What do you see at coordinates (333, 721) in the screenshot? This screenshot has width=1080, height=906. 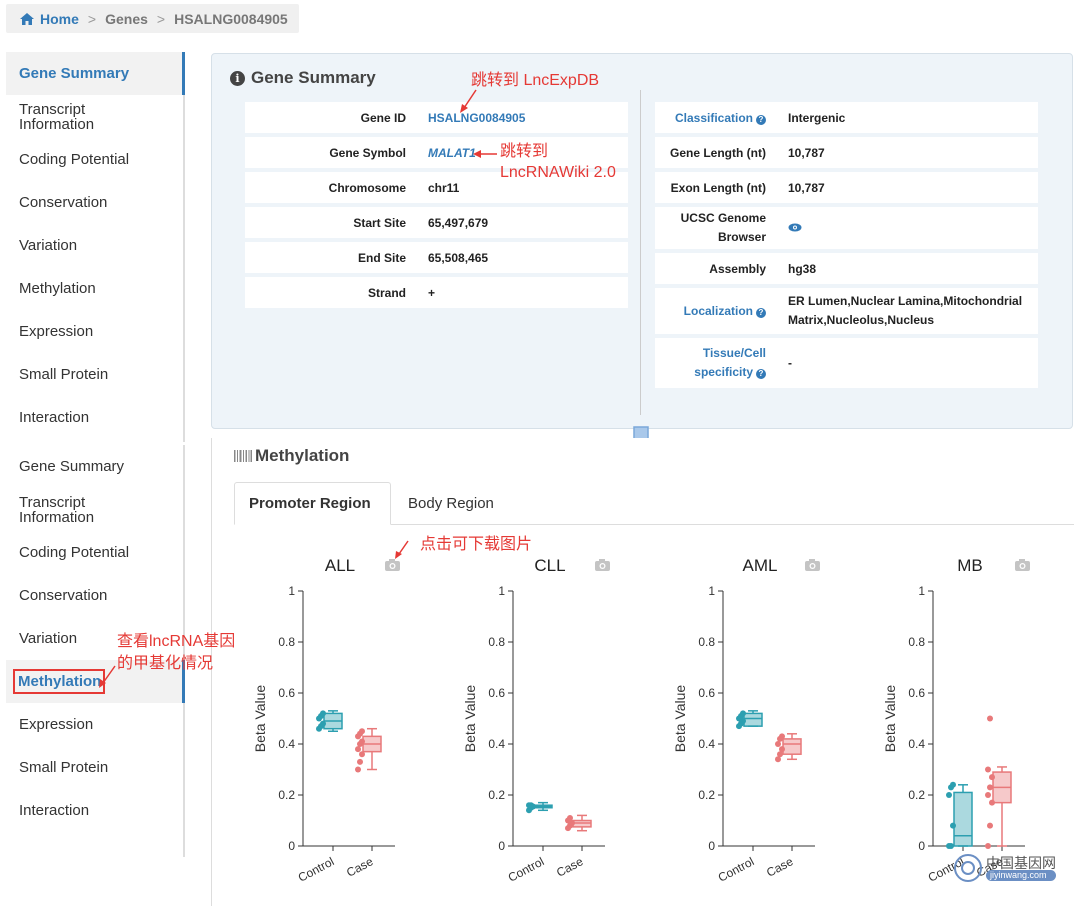 I see `box-control` at bounding box center [333, 721].